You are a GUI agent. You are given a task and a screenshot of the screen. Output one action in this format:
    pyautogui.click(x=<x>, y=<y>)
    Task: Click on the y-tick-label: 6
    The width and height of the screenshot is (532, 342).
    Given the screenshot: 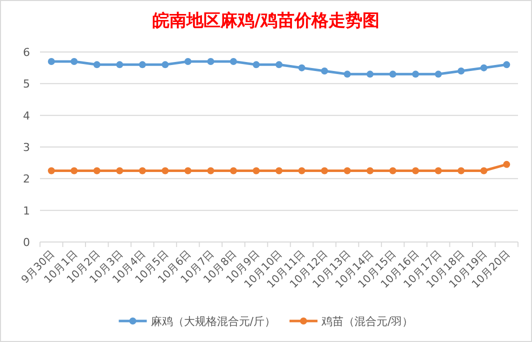 What is the action you would take?
    pyautogui.click(x=26, y=52)
    